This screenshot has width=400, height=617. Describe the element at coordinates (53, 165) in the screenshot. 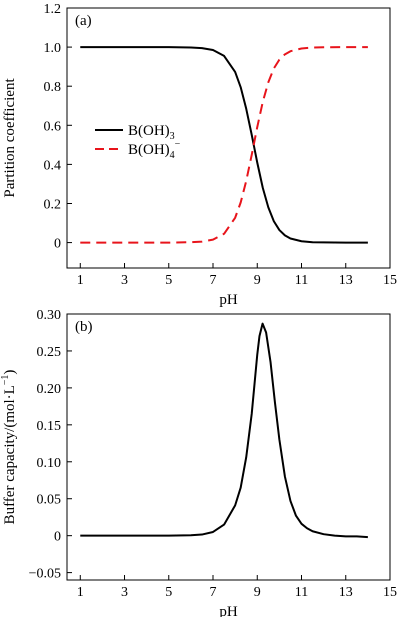

I see `y-tick-label: 0.4` at that location.